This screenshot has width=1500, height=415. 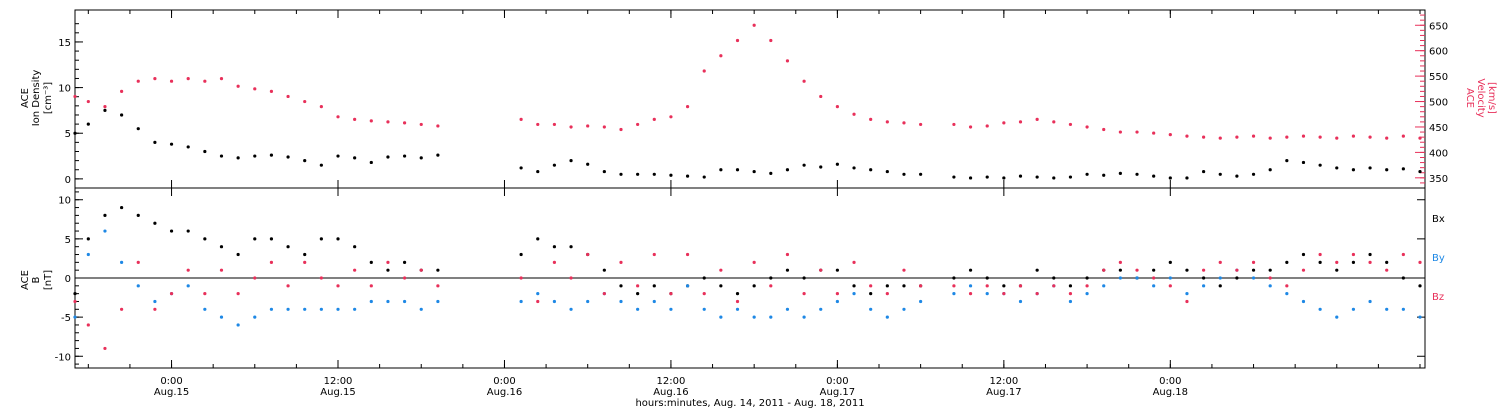 I want to click on b-ylabel-3: [nT], so click(x=48, y=280).